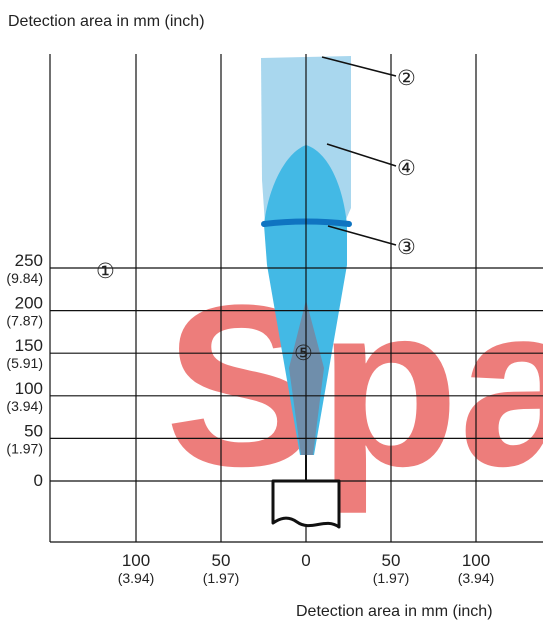  Describe the element at coordinates (24, 363) in the screenshot. I see `y-tick-inch-label: (5.91)` at that location.